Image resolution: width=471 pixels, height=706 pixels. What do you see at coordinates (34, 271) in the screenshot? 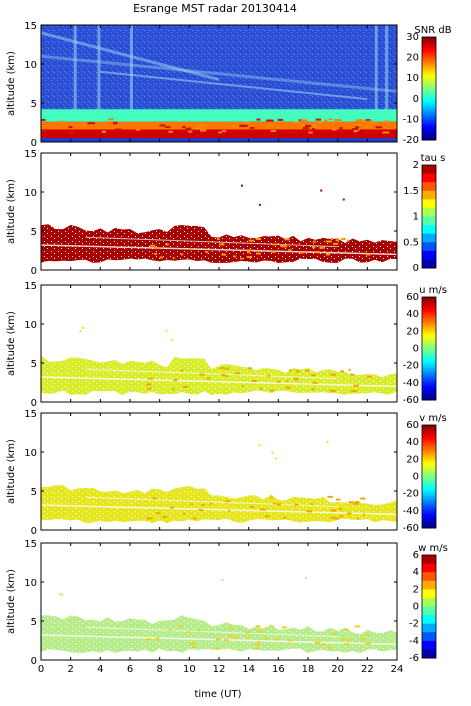
I see `y-tick-label: 0` at bounding box center [34, 271].